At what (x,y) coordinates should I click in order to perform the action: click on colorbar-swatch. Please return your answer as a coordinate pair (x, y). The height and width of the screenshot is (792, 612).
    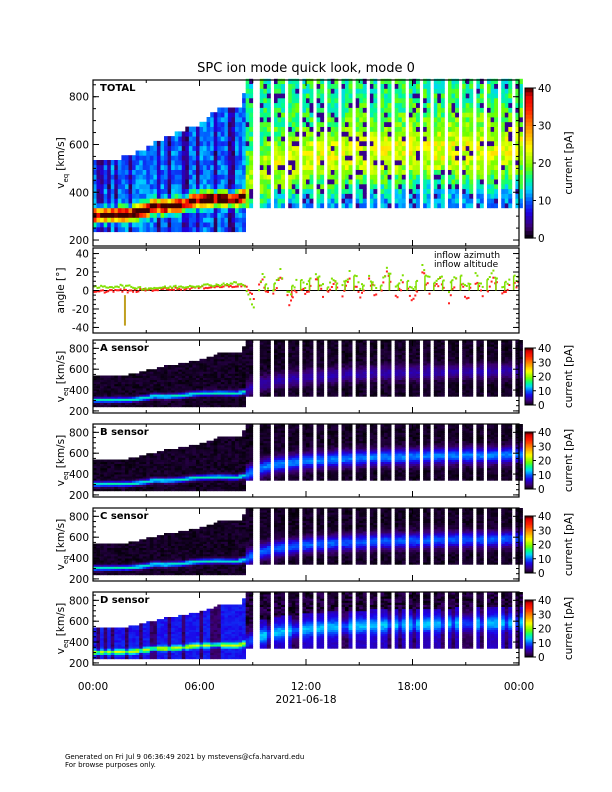
    Looking at the image, I should click on (529, 187).